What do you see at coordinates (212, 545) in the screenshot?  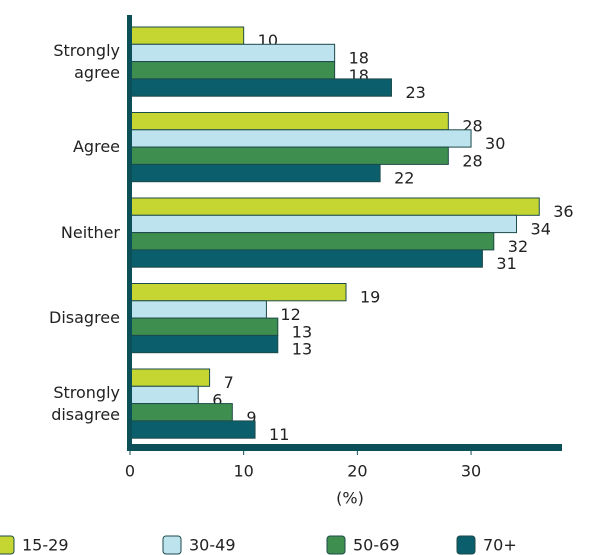 I see `legend-label: 30-49` at bounding box center [212, 545].